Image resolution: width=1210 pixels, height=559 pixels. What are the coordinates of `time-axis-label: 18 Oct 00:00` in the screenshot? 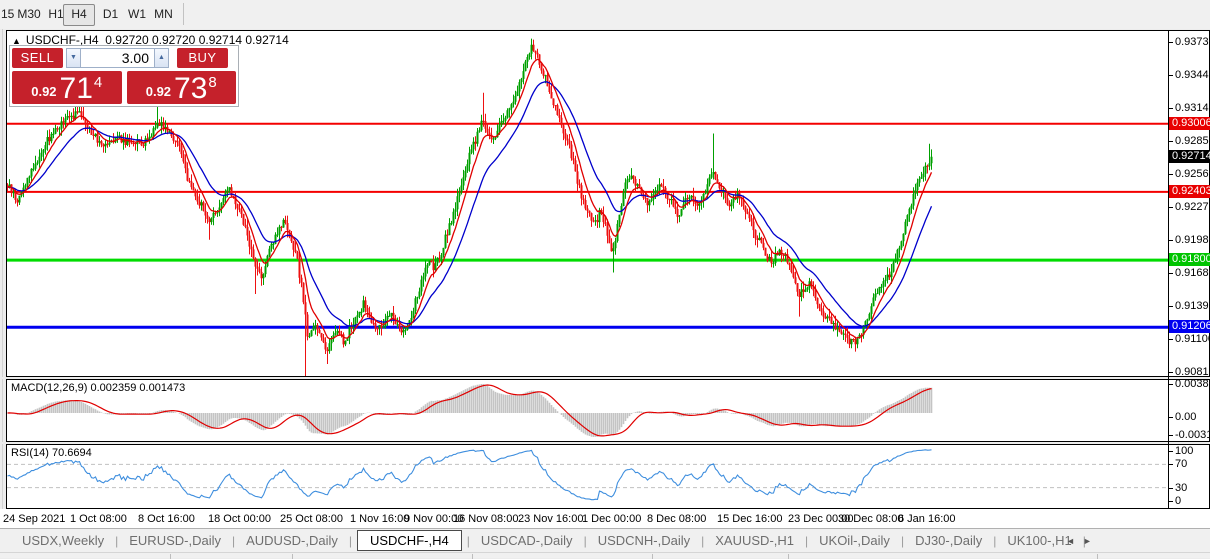 It's located at (239, 519).